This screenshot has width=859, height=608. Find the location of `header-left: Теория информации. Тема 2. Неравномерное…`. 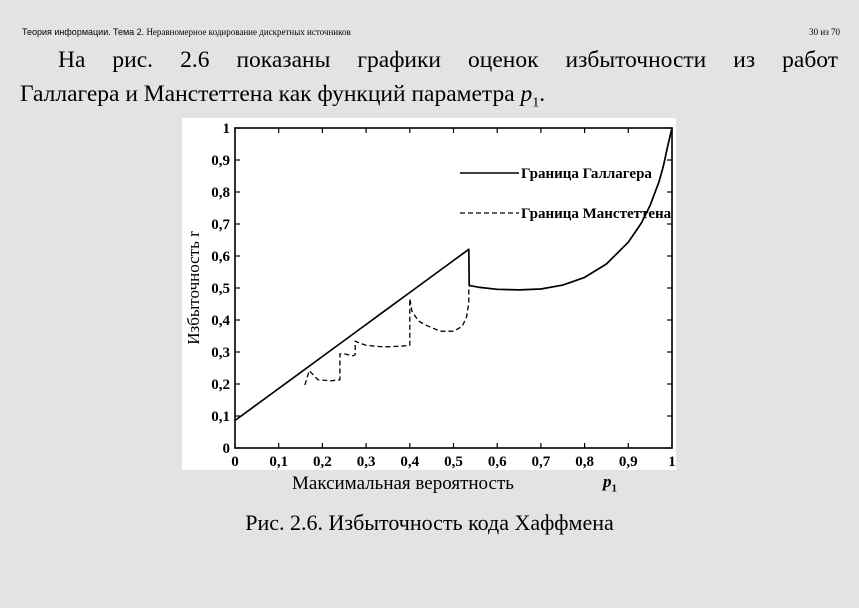

header-left: Теория информации. Тема 2. Неравномерное… is located at coordinates (186, 32).